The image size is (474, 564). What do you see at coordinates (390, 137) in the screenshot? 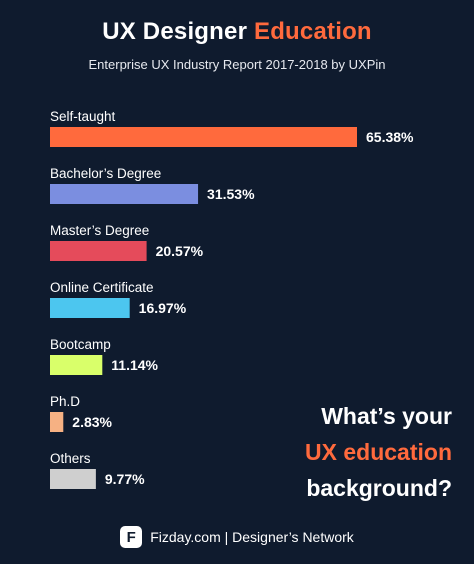
I see `value-label: 65.38%` at bounding box center [390, 137].